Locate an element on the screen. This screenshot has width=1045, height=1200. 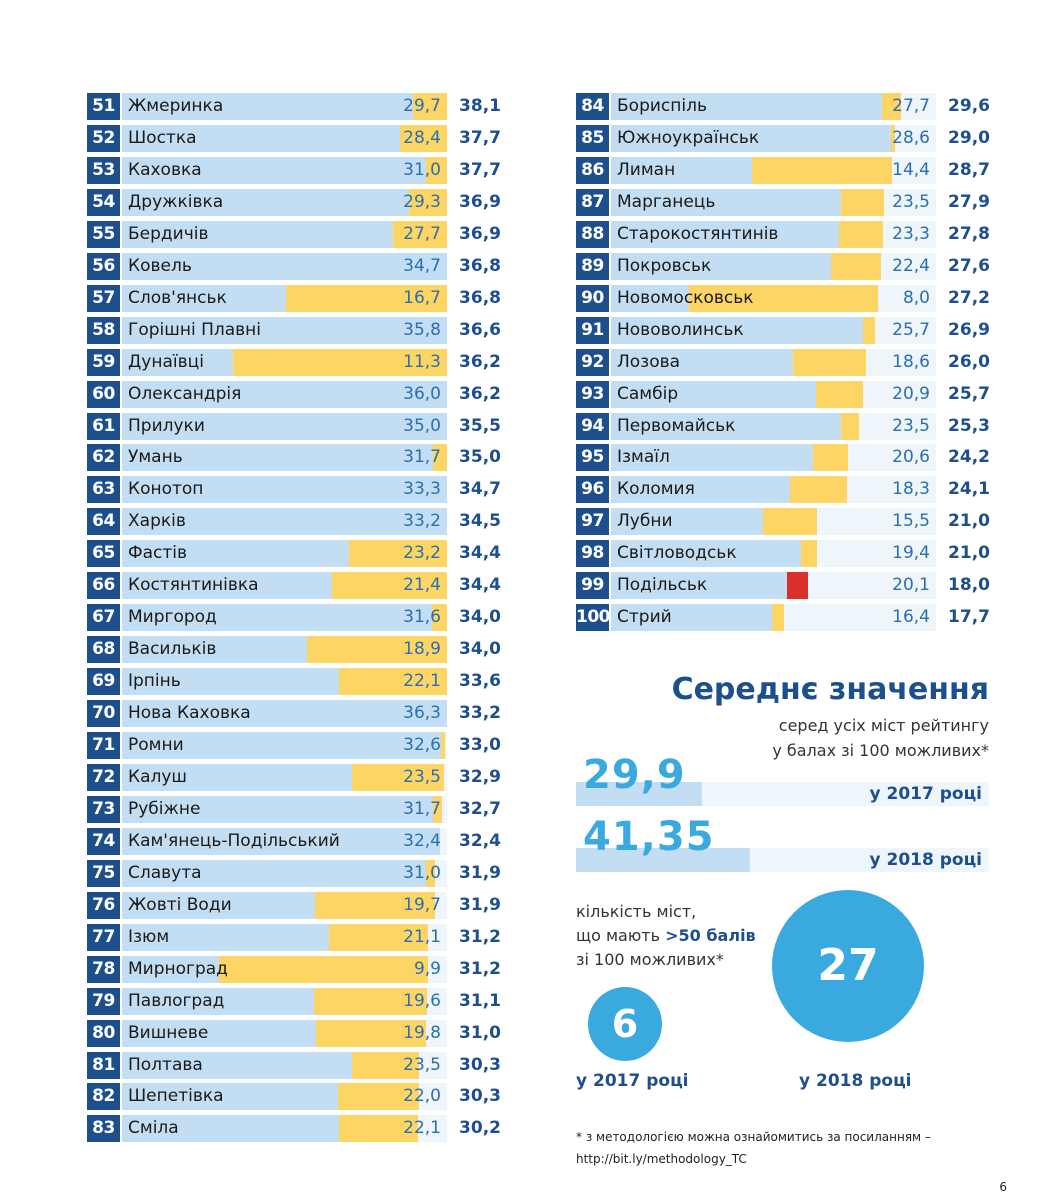
value-2018: 26,9 is located at coordinates (964, 330).